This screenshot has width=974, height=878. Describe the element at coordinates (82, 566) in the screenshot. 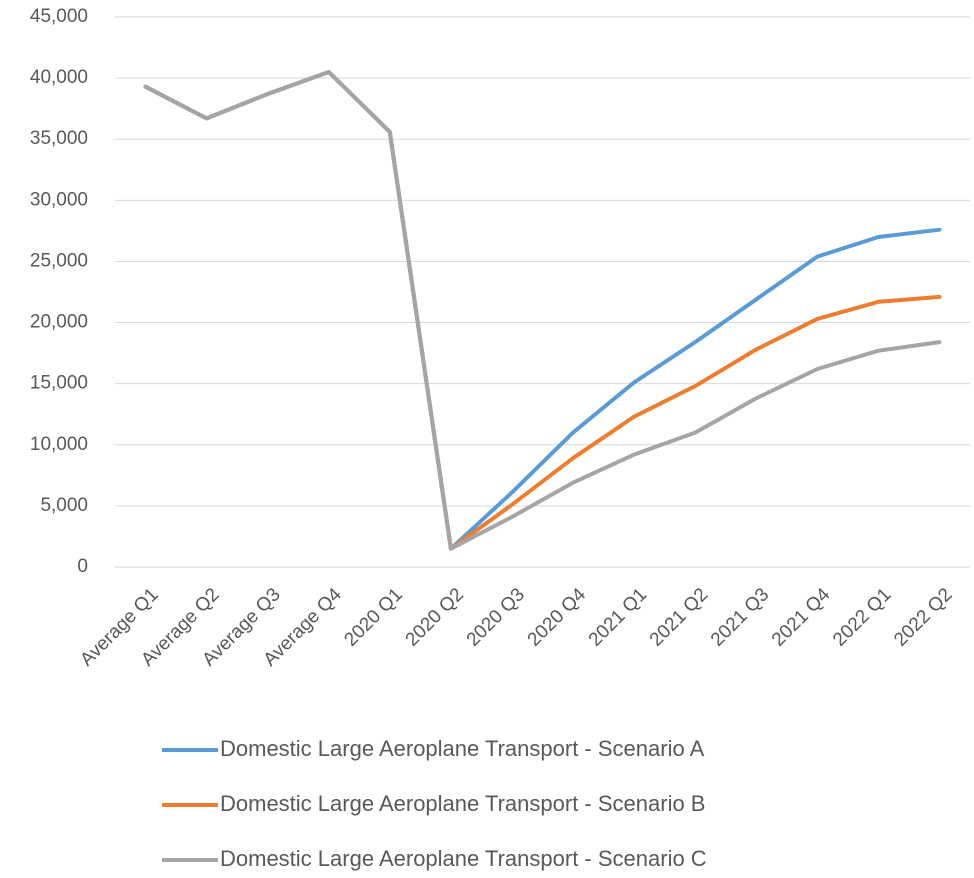

I see `y-tick-label: 0` at that location.